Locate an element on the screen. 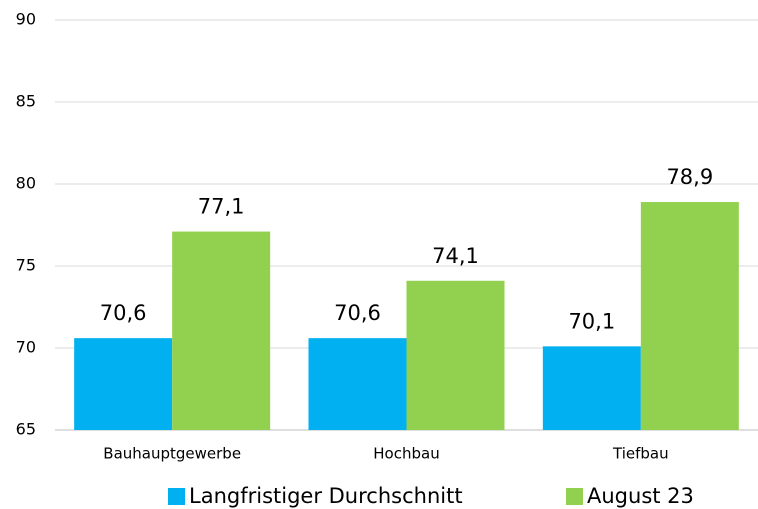 This screenshot has width=758, height=509. data-label: 78,9 is located at coordinates (689, 177).